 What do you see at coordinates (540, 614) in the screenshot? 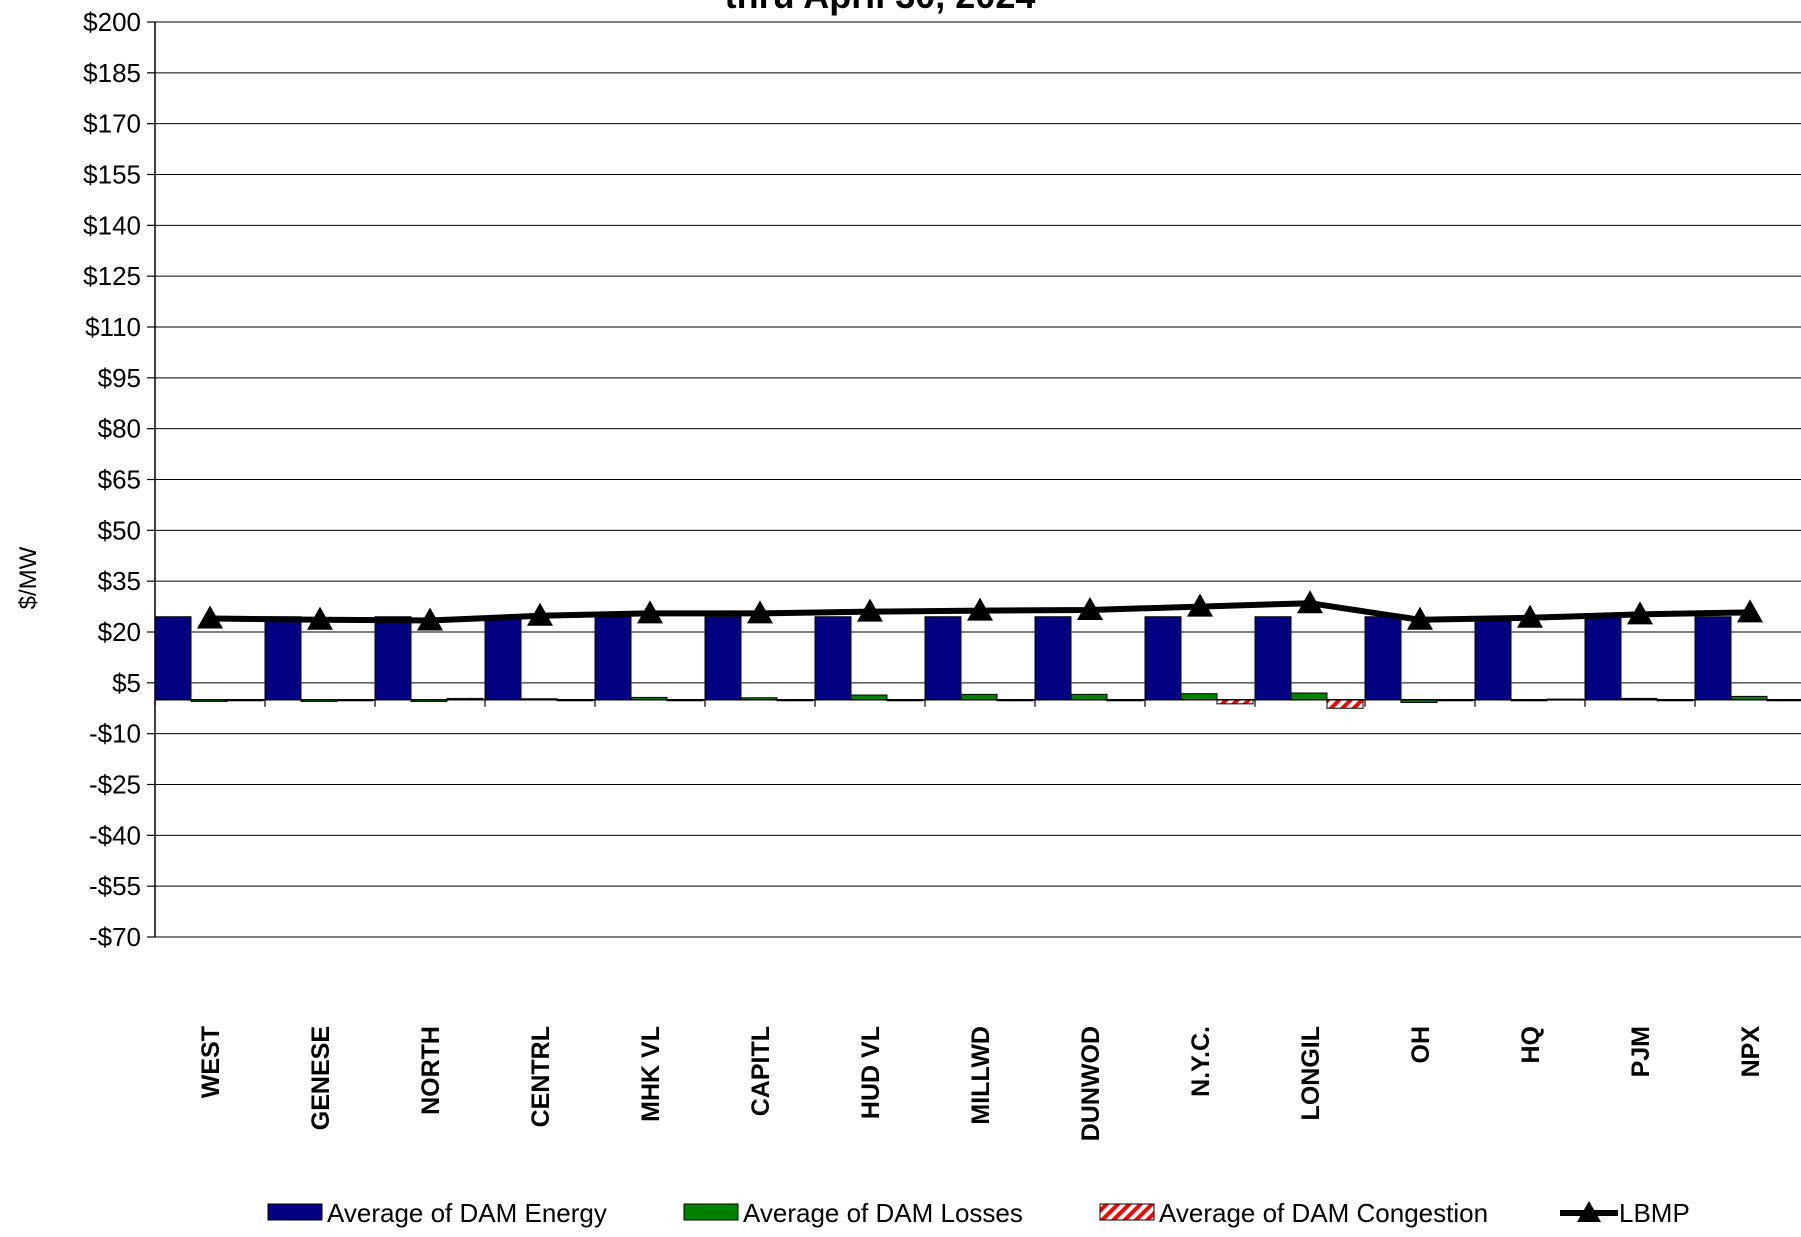
I see `lbmp-marker-centrl` at bounding box center [540, 614].